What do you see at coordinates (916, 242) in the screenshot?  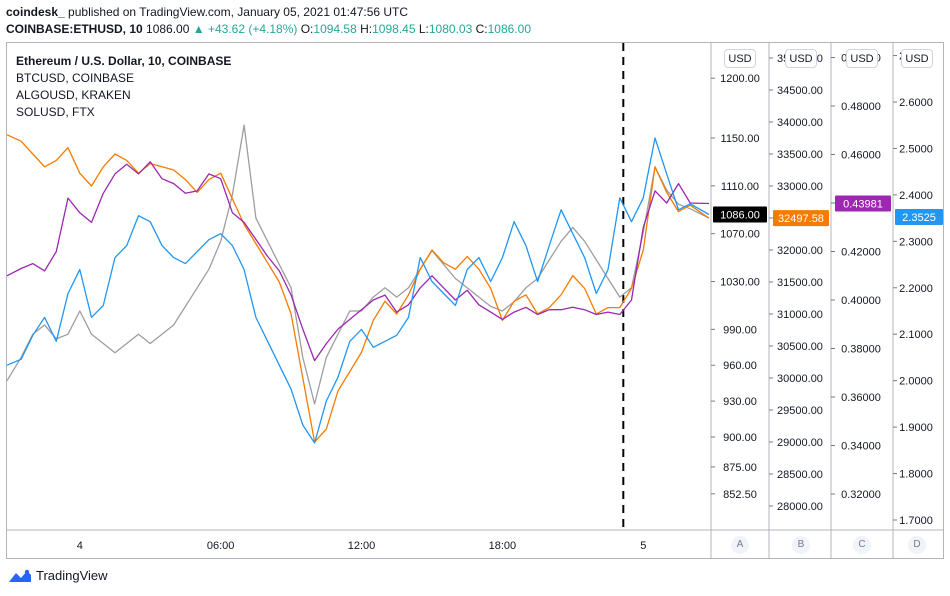 I see `scale-d-tick-label: 2.3000` at bounding box center [916, 242].